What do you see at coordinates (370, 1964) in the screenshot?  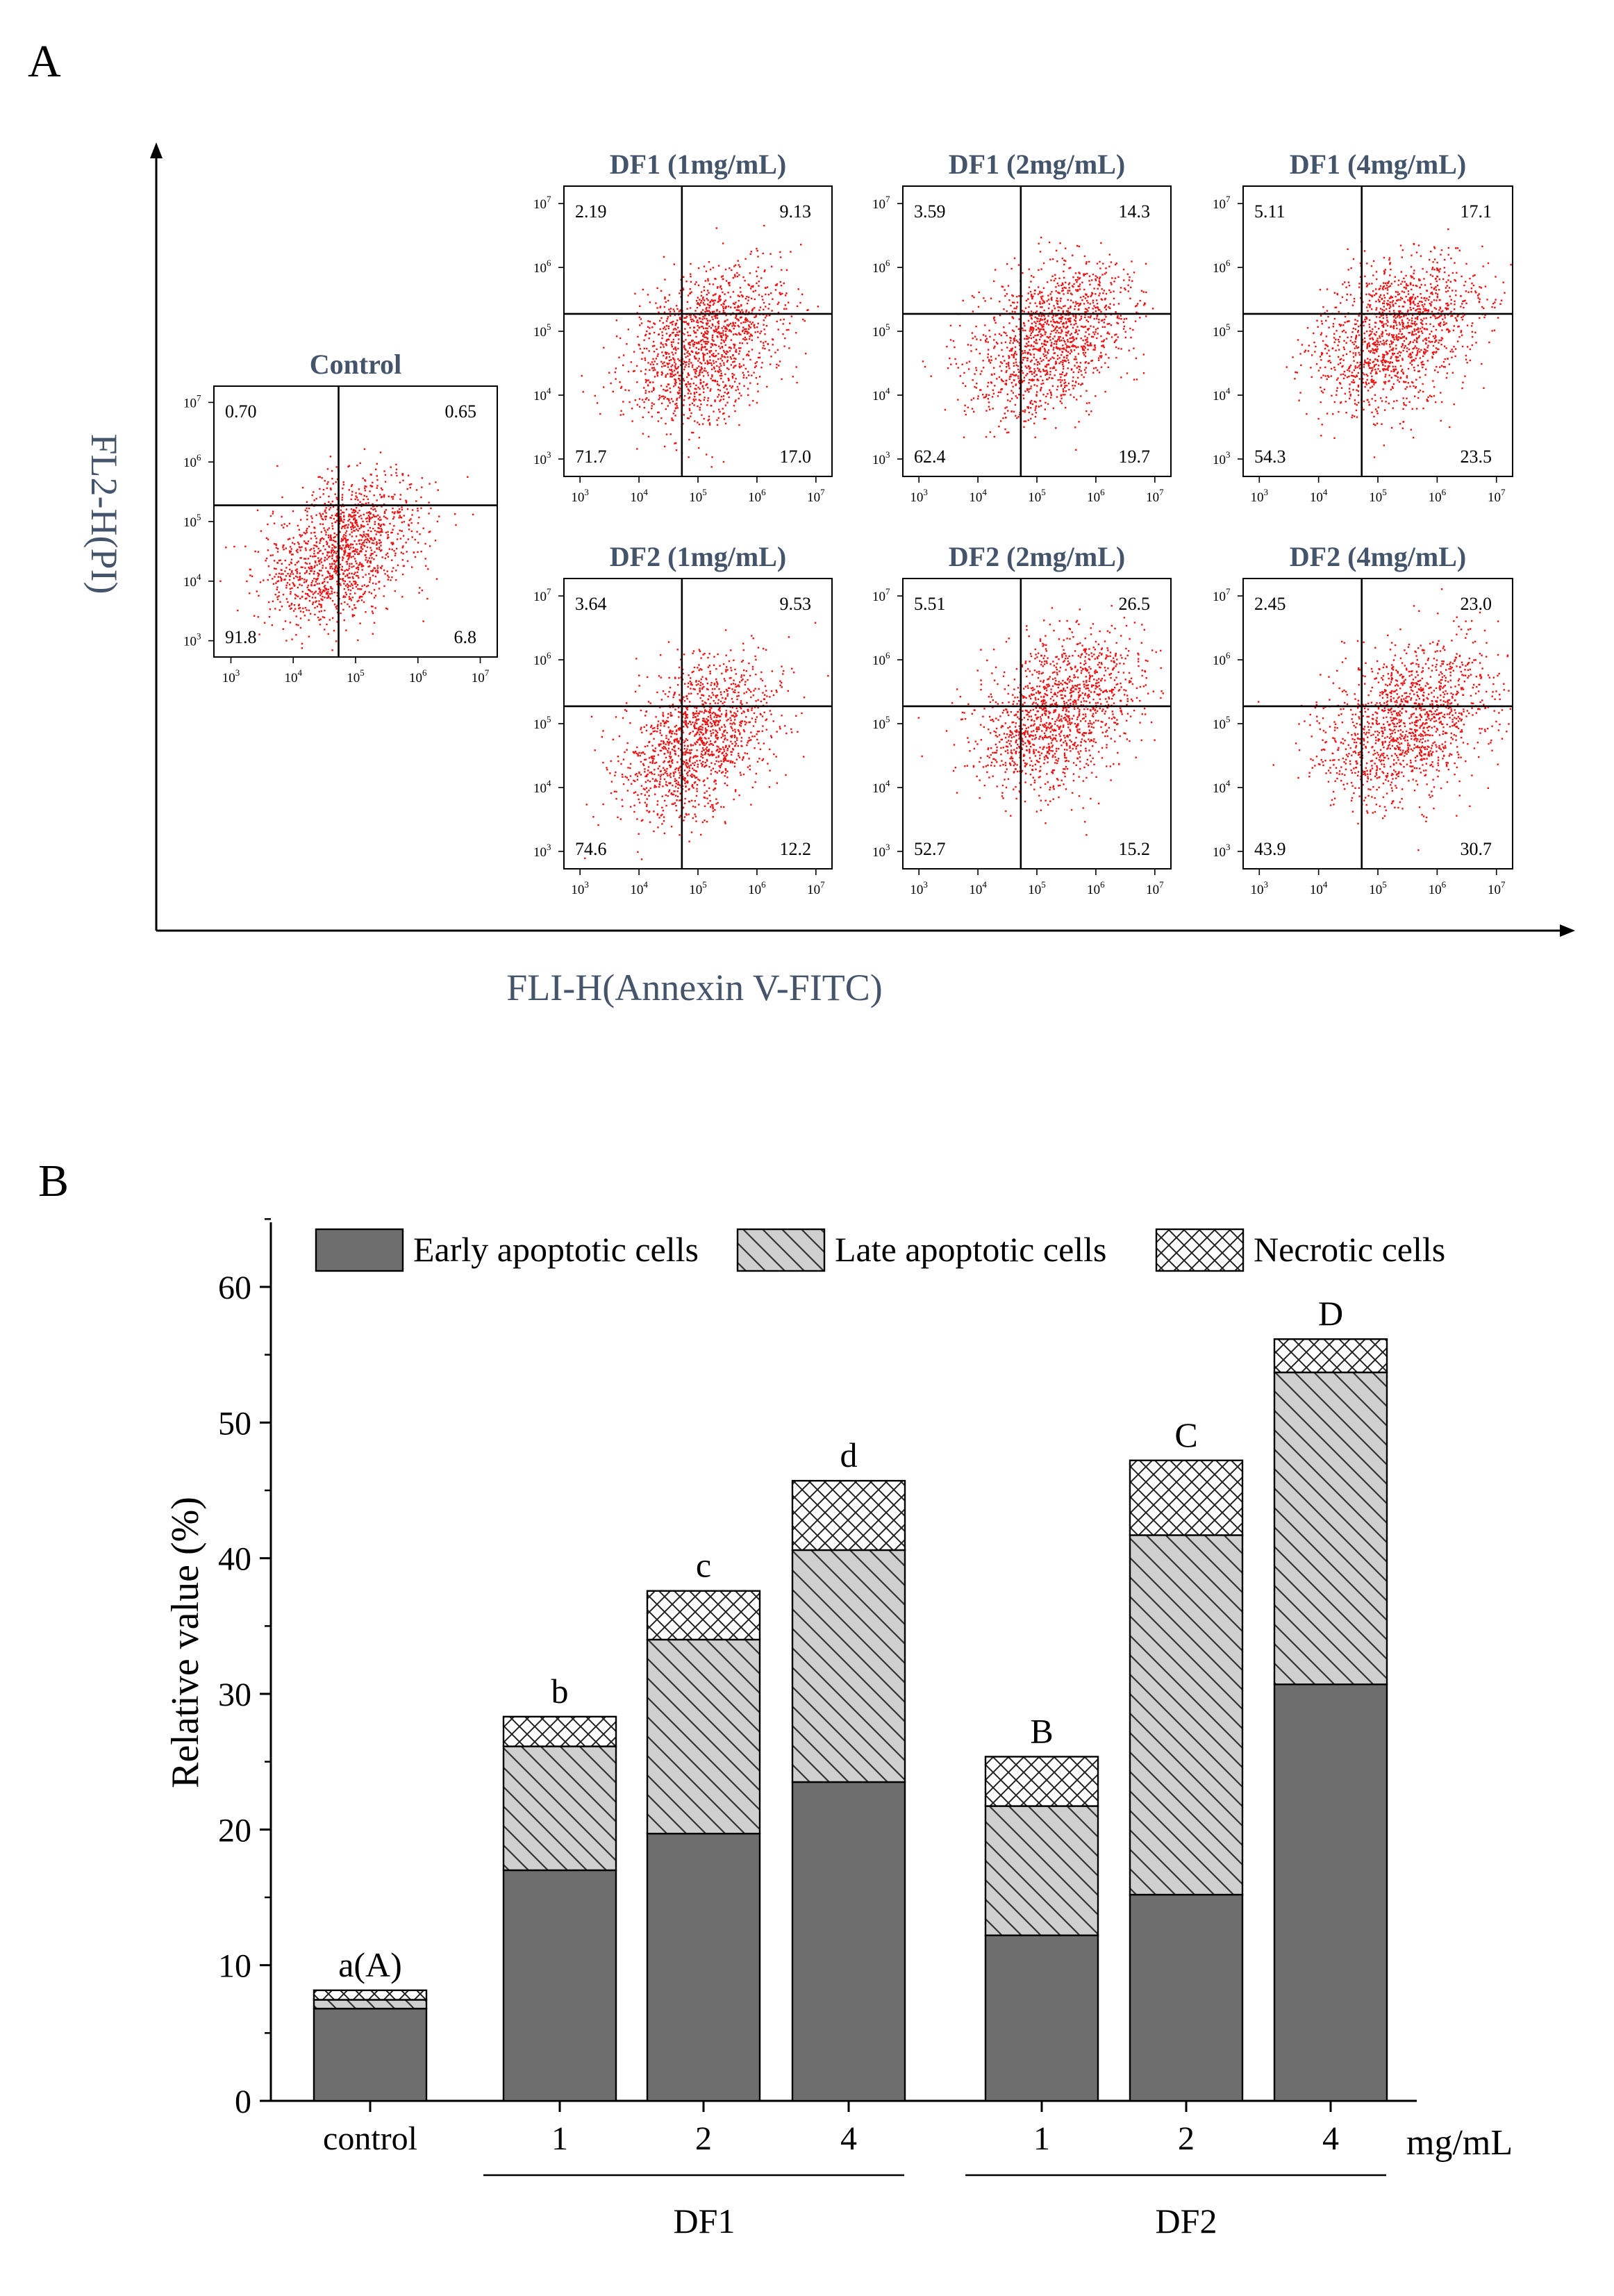 I see `significance-label: a(A)` at bounding box center [370, 1964].